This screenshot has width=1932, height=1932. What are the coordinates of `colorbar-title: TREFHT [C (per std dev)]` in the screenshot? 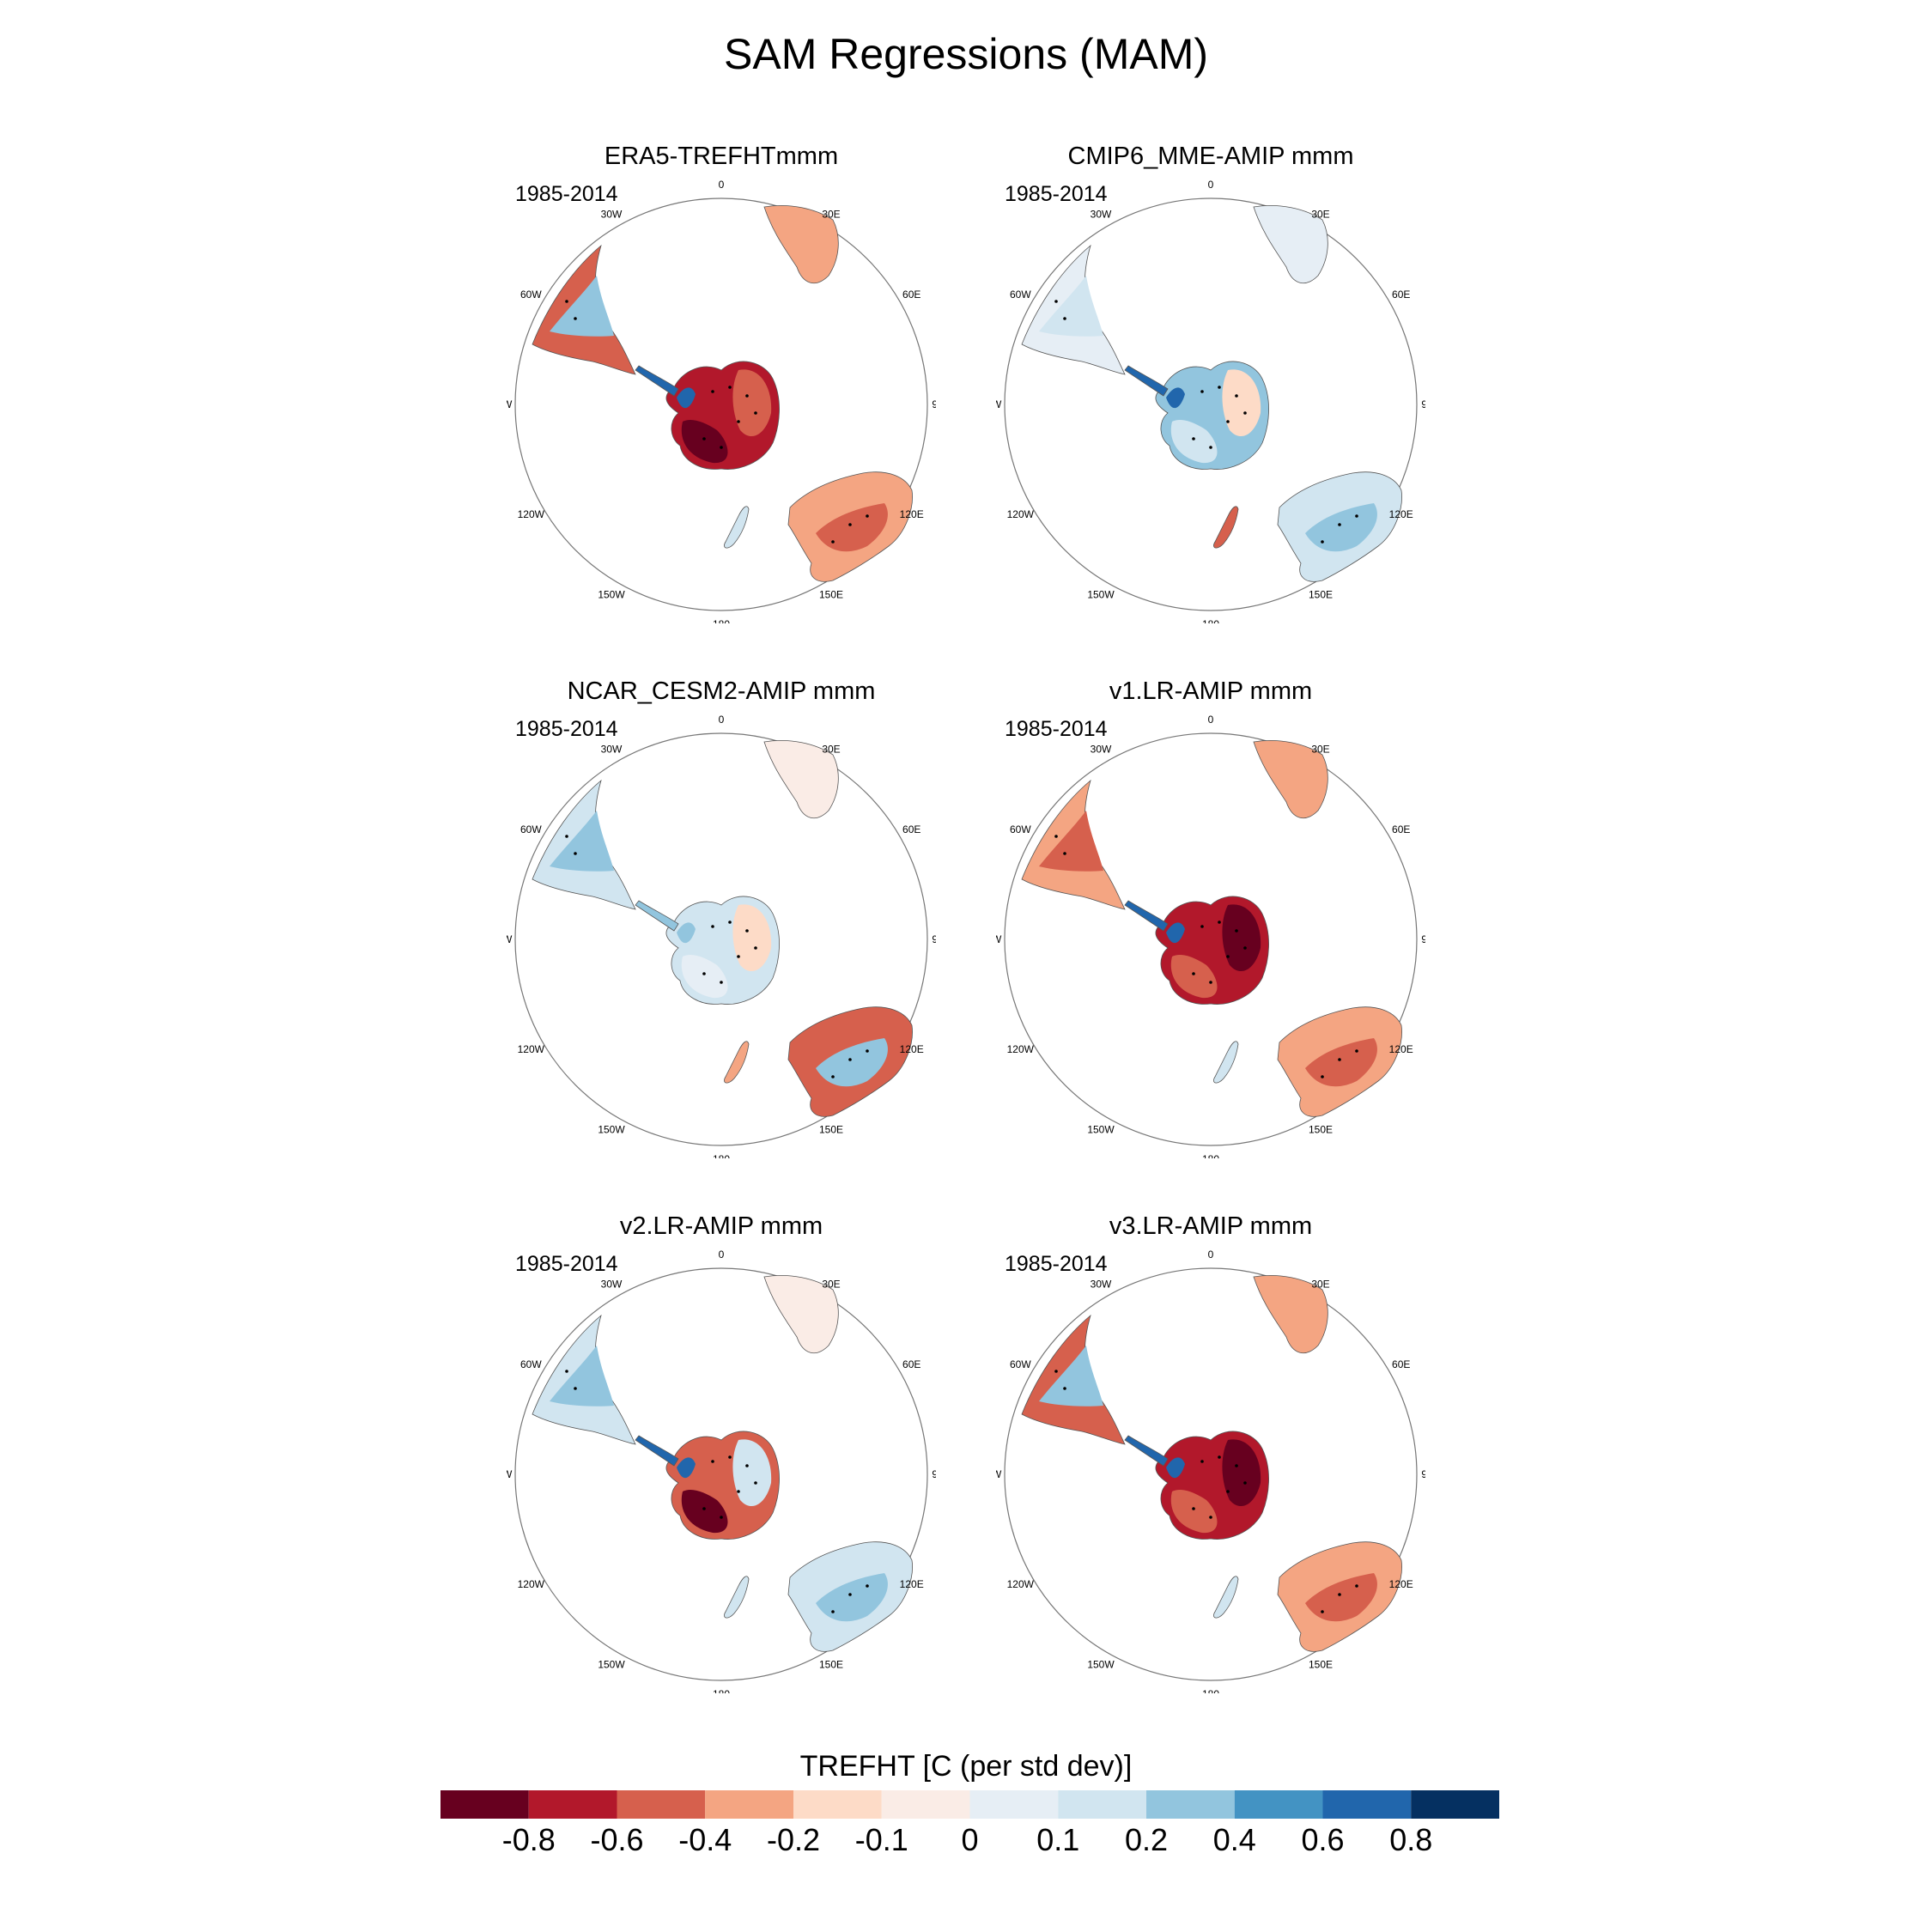 It's located at (966, 1767).